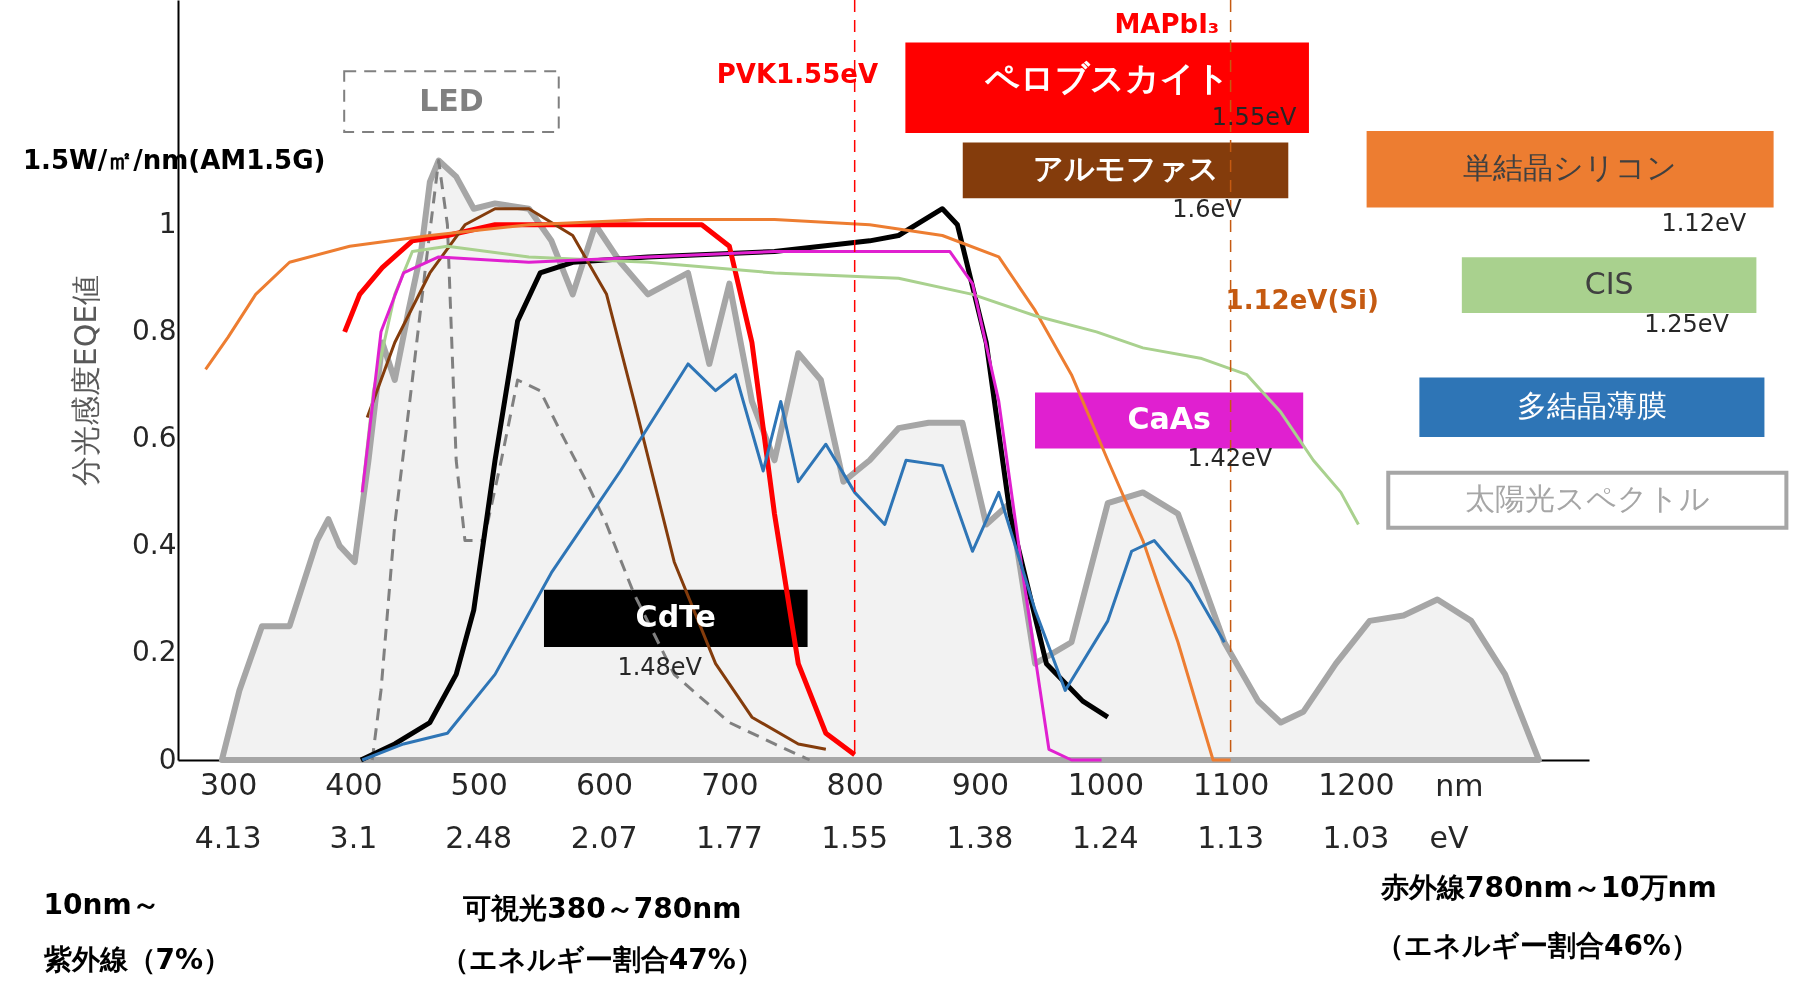 The width and height of the screenshot is (1799, 987). I want to click on ref-line-label: 1.12eV(Si), so click(1302, 299).